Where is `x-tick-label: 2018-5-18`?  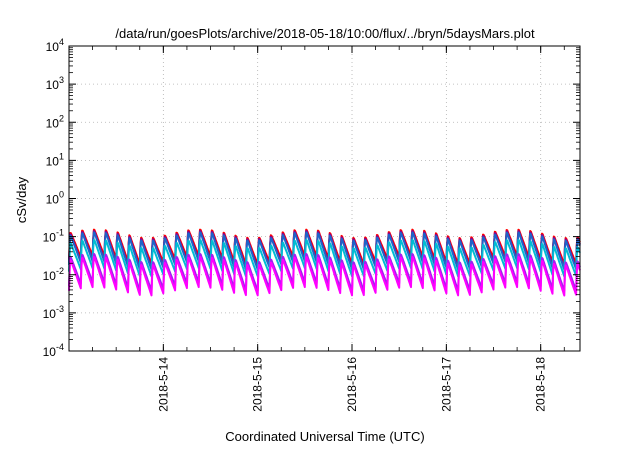
x-tick-label: 2018-5-18 is located at coordinates (541, 384).